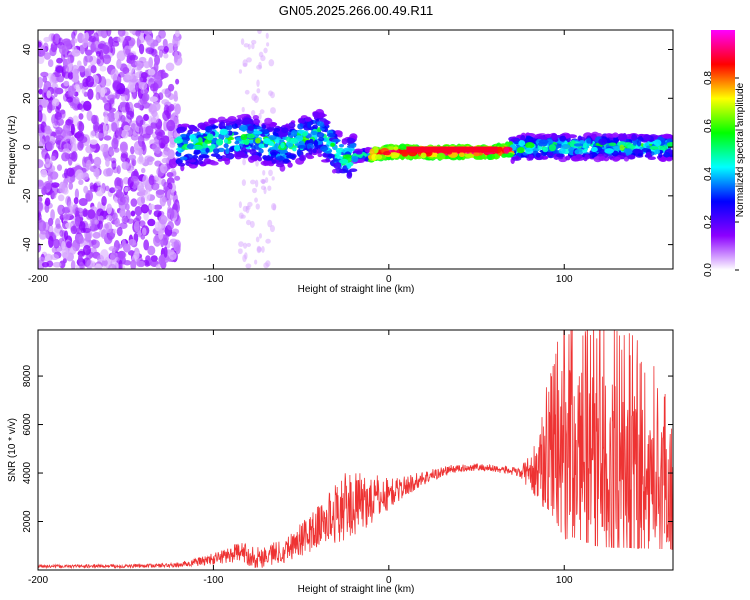  I want to click on spectrogram-y-tick-label: 0, so click(27, 147).